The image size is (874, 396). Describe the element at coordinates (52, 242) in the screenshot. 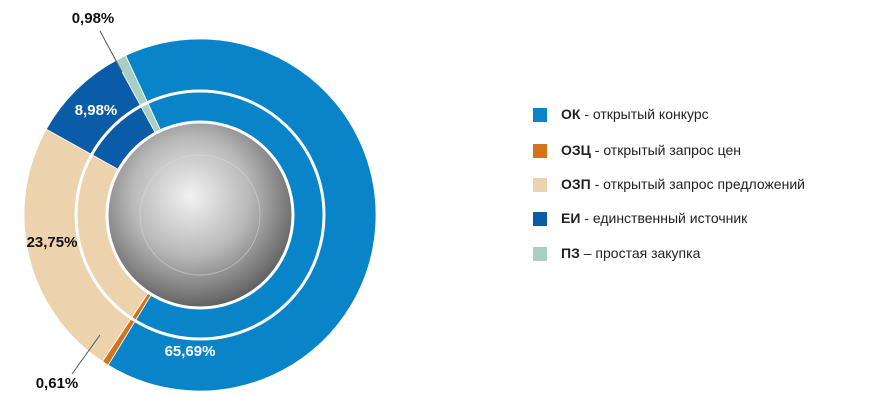

I see `value-label: 23,75%` at that location.